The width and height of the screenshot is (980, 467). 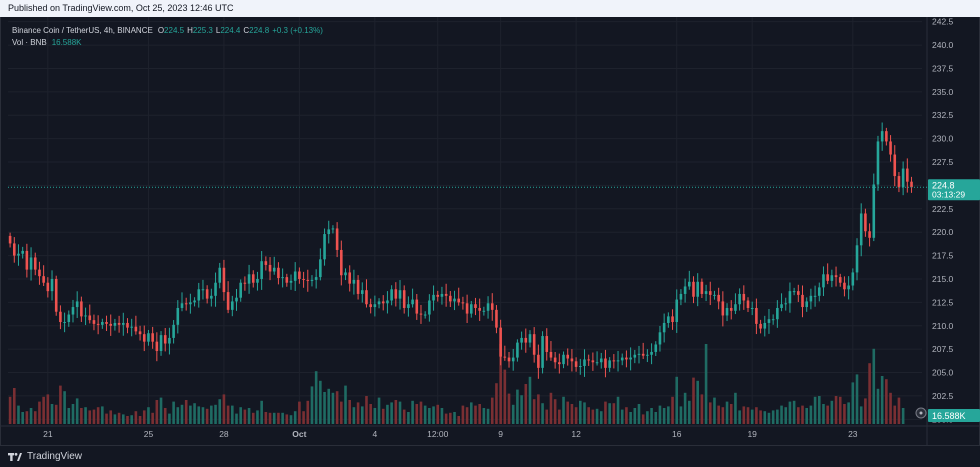 What do you see at coordinates (48, 434) in the screenshot?
I see `x-tick-label: 21` at bounding box center [48, 434].